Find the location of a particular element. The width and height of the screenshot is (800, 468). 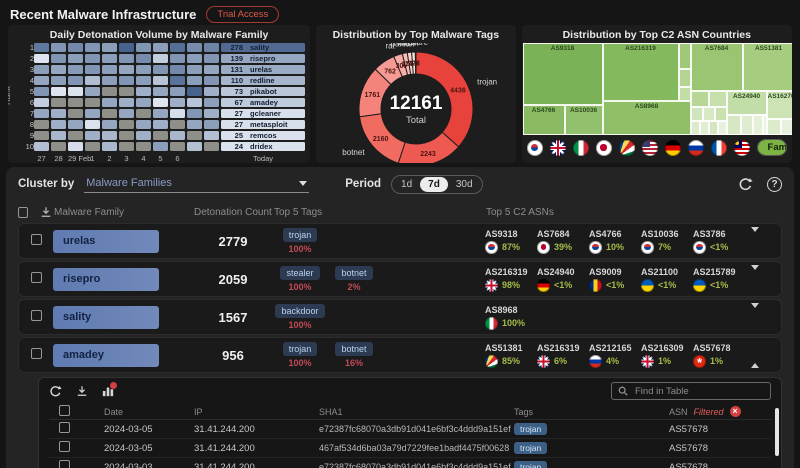

scrollbar-thumb is located at coordinates (777, 432).